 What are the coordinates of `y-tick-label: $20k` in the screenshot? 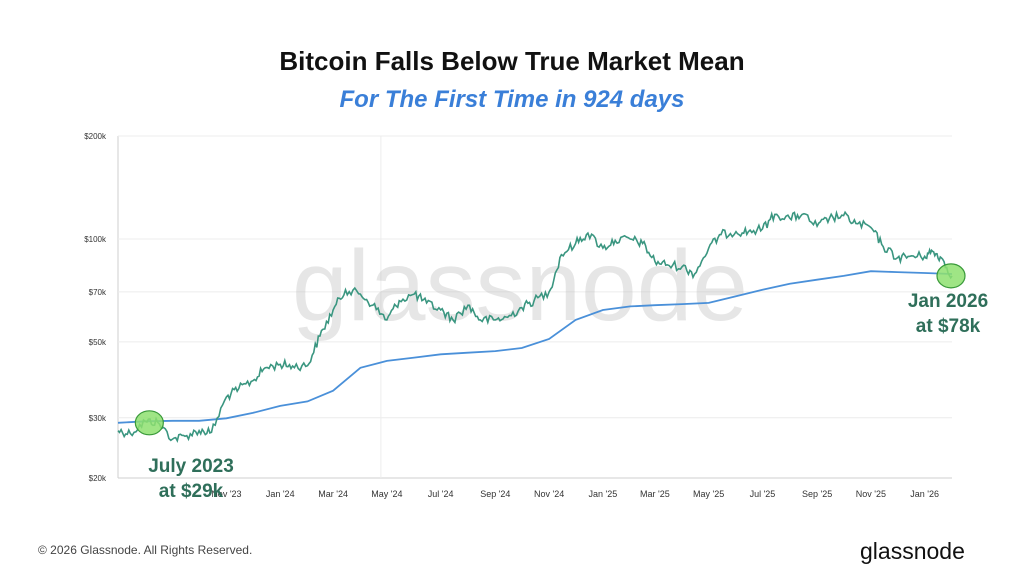 It's located at (98, 478).